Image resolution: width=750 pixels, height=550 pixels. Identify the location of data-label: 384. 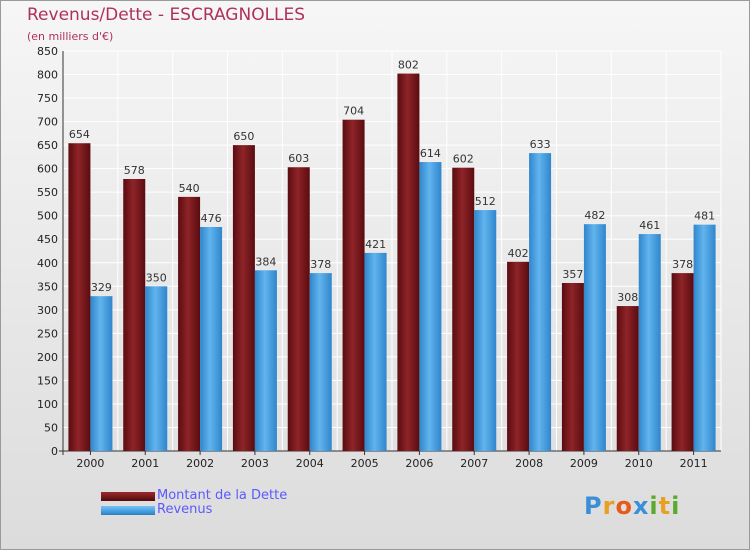
(265, 261).